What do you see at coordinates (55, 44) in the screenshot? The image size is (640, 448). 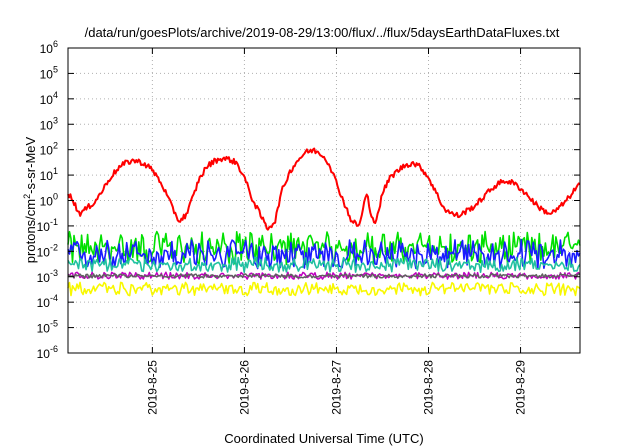 I see `y-tick-label-exp: 6` at bounding box center [55, 44].